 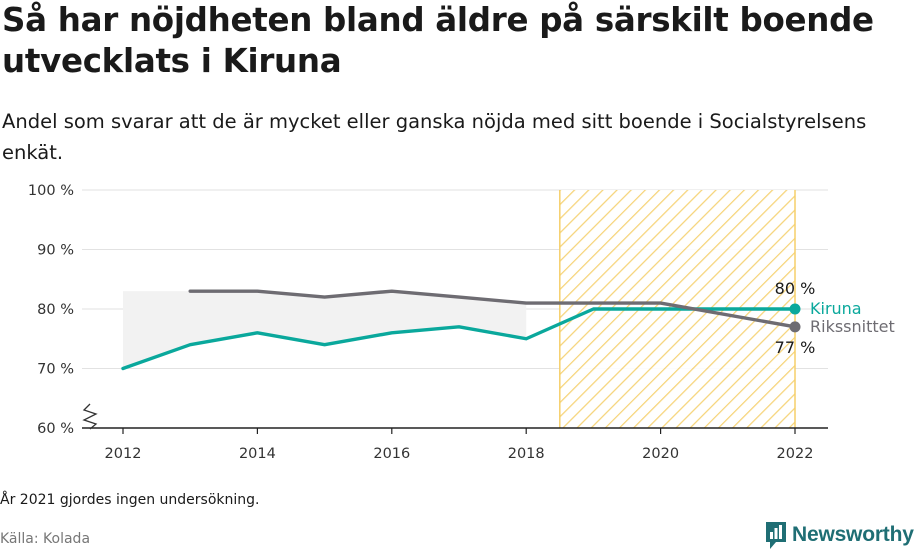 I want to click on footnote: År 2021 gjordes ingen undersökning., so click(x=130, y=500).